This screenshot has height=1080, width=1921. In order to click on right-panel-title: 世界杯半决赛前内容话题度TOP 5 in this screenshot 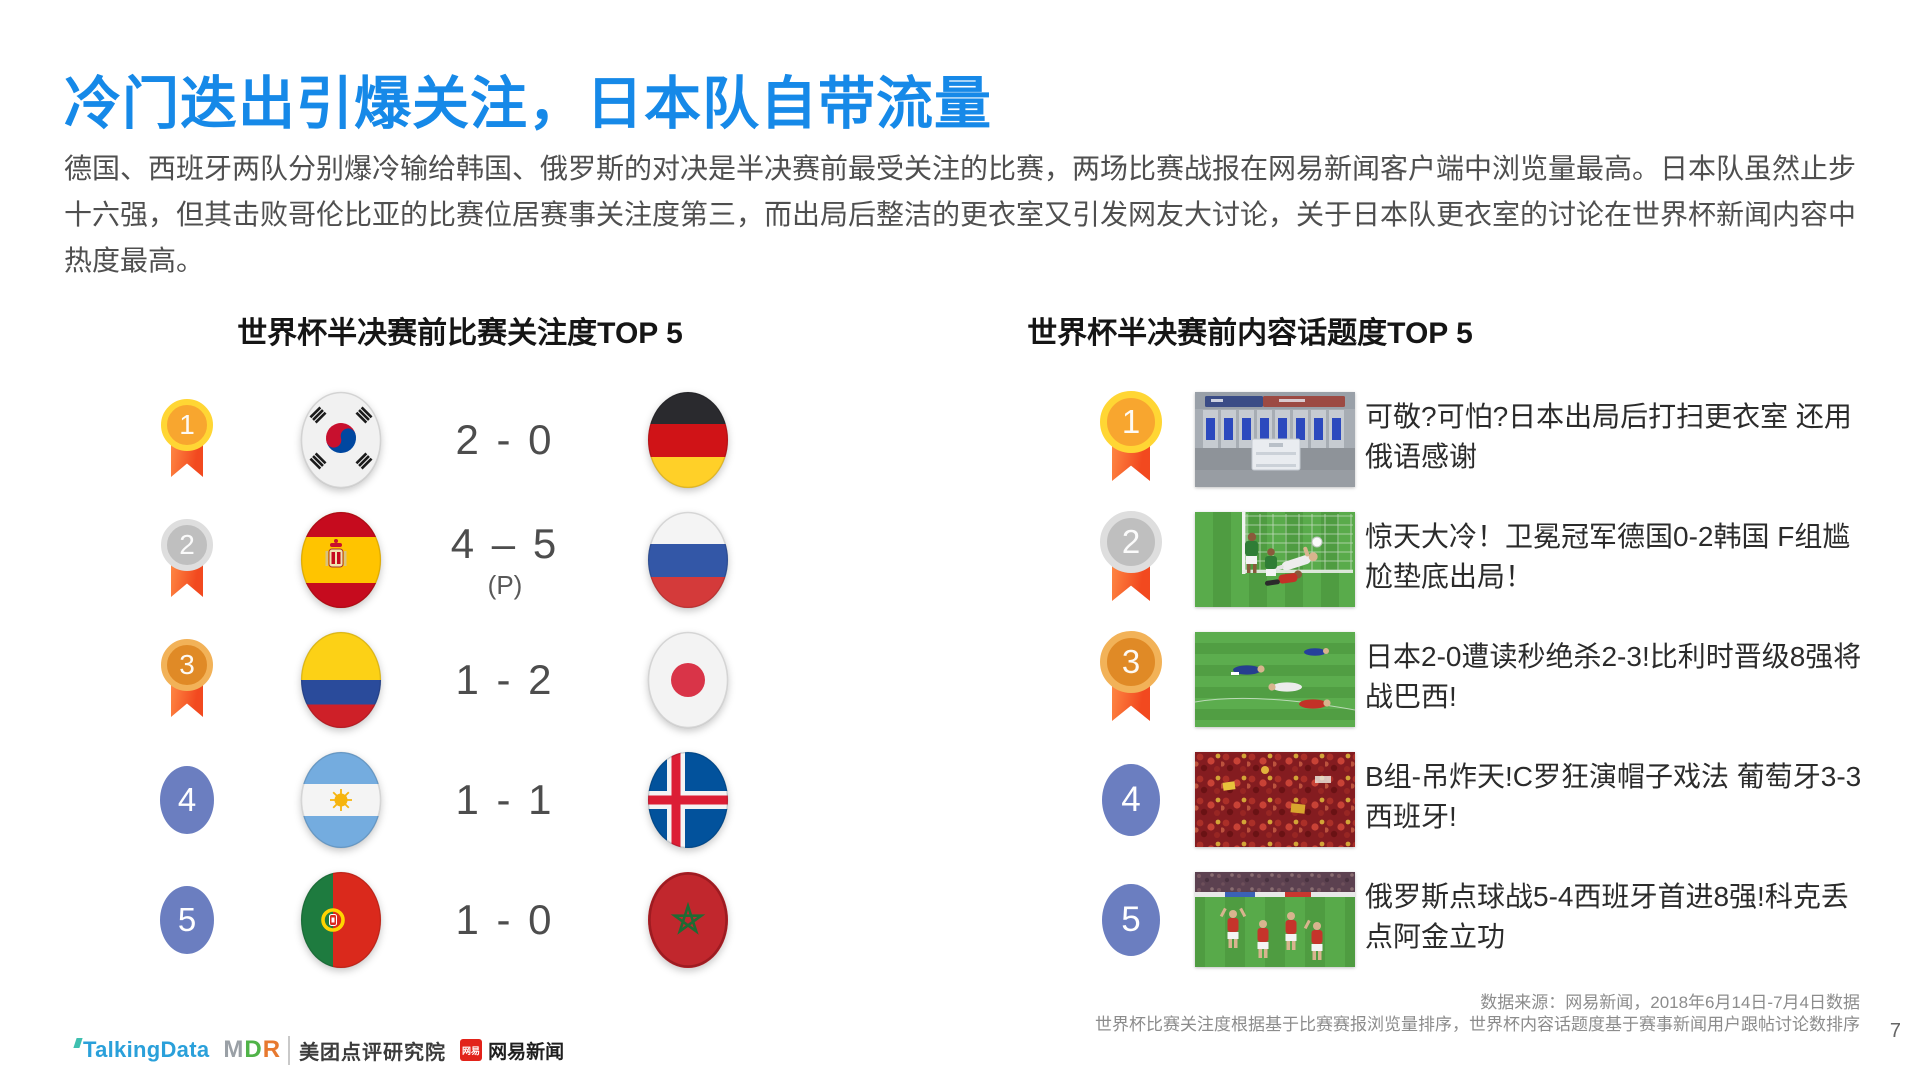, I will do `click(1250, 333)`.